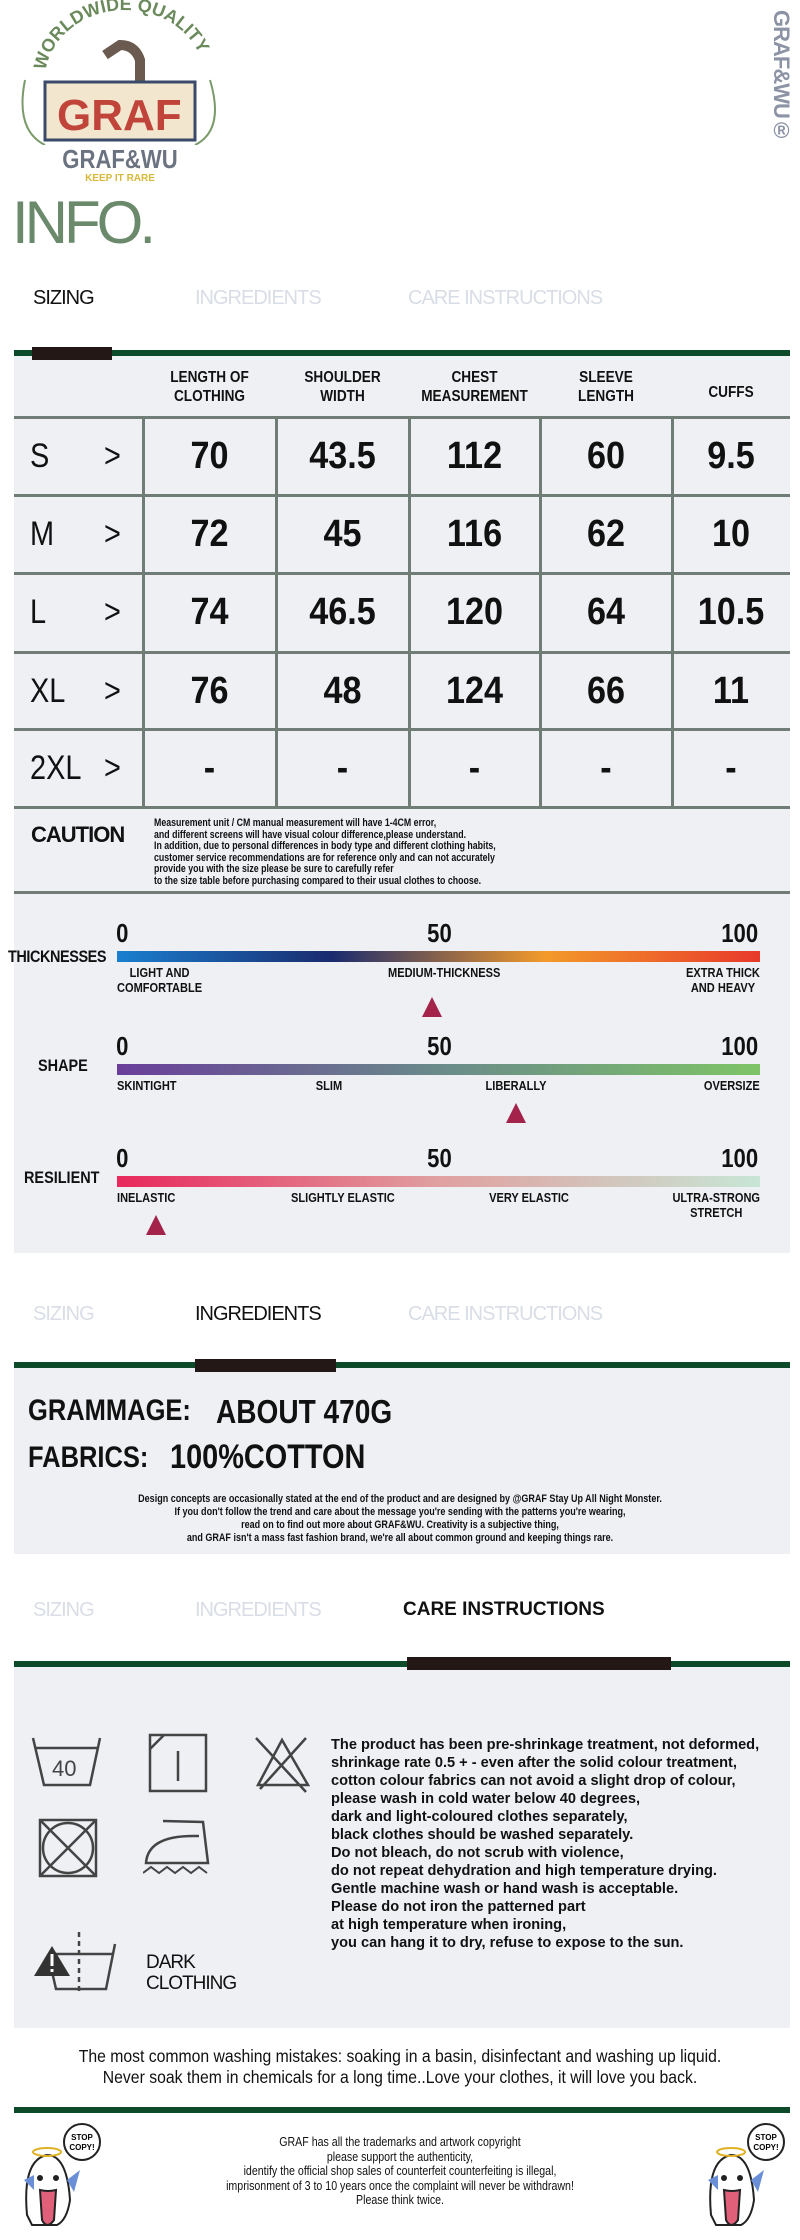  I want to click on dark-clothing-label: DARK CLOTHING, so click(191, 1973).